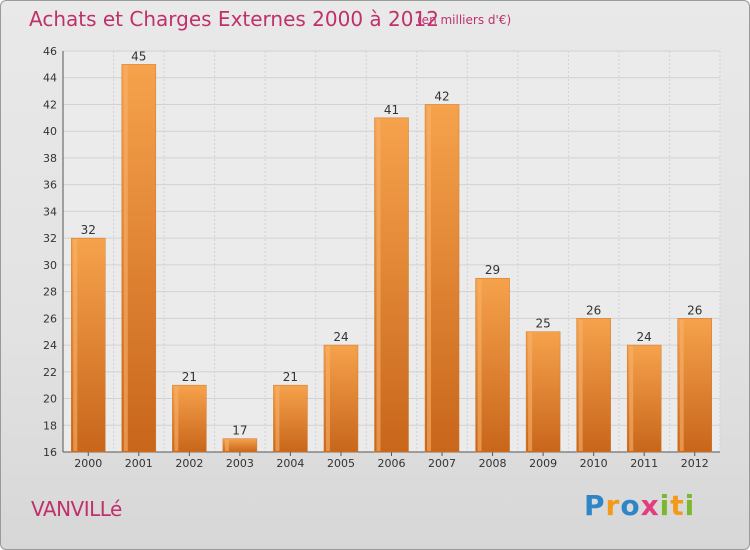 The width and height of the screenshot is (750, 550). What do you see at coordinates (50, 425) in the screenshot?
I see `y-tick-label: 18` at bounding box center [50, 425].